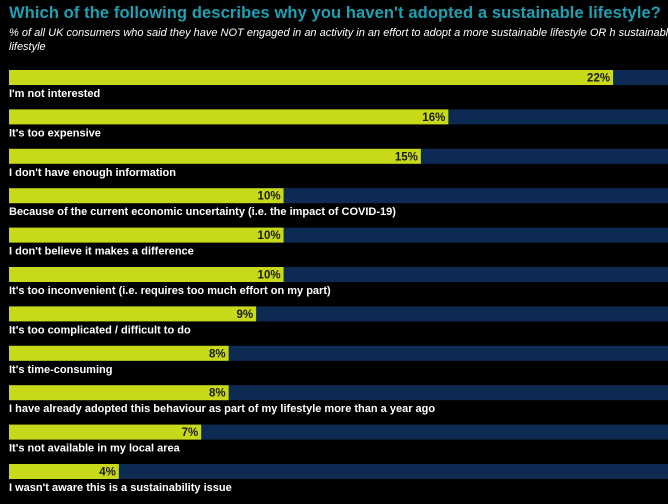 This screenshot has height=504, width=668. I want to click on category-label: I'm not interested, so click(54, 94).